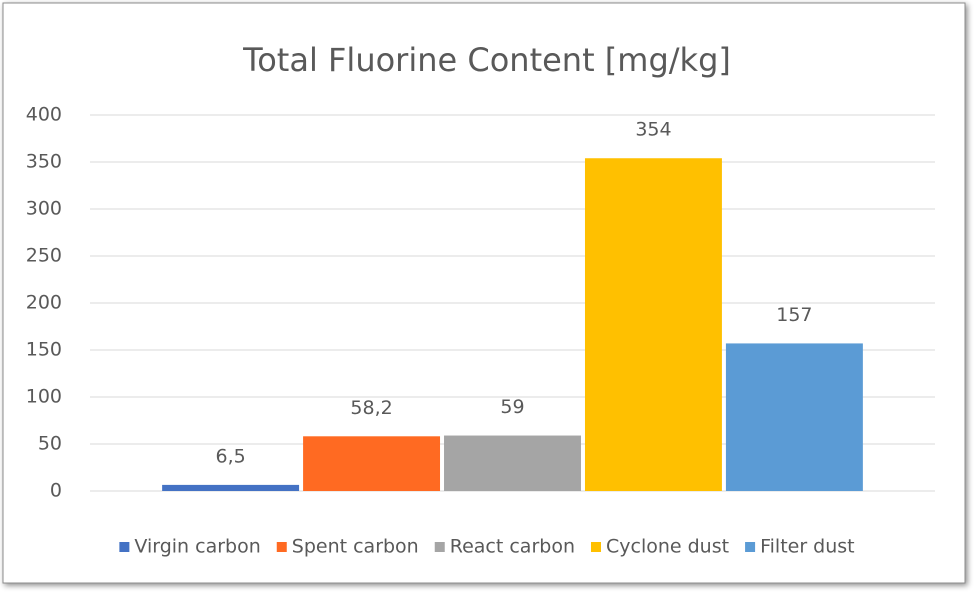 This screenshot has width=974, height=592. What do you see at coordinates (44, 397) in the screenshot?
I see `y-tick-label: 100` at bounding box center [44, 397].